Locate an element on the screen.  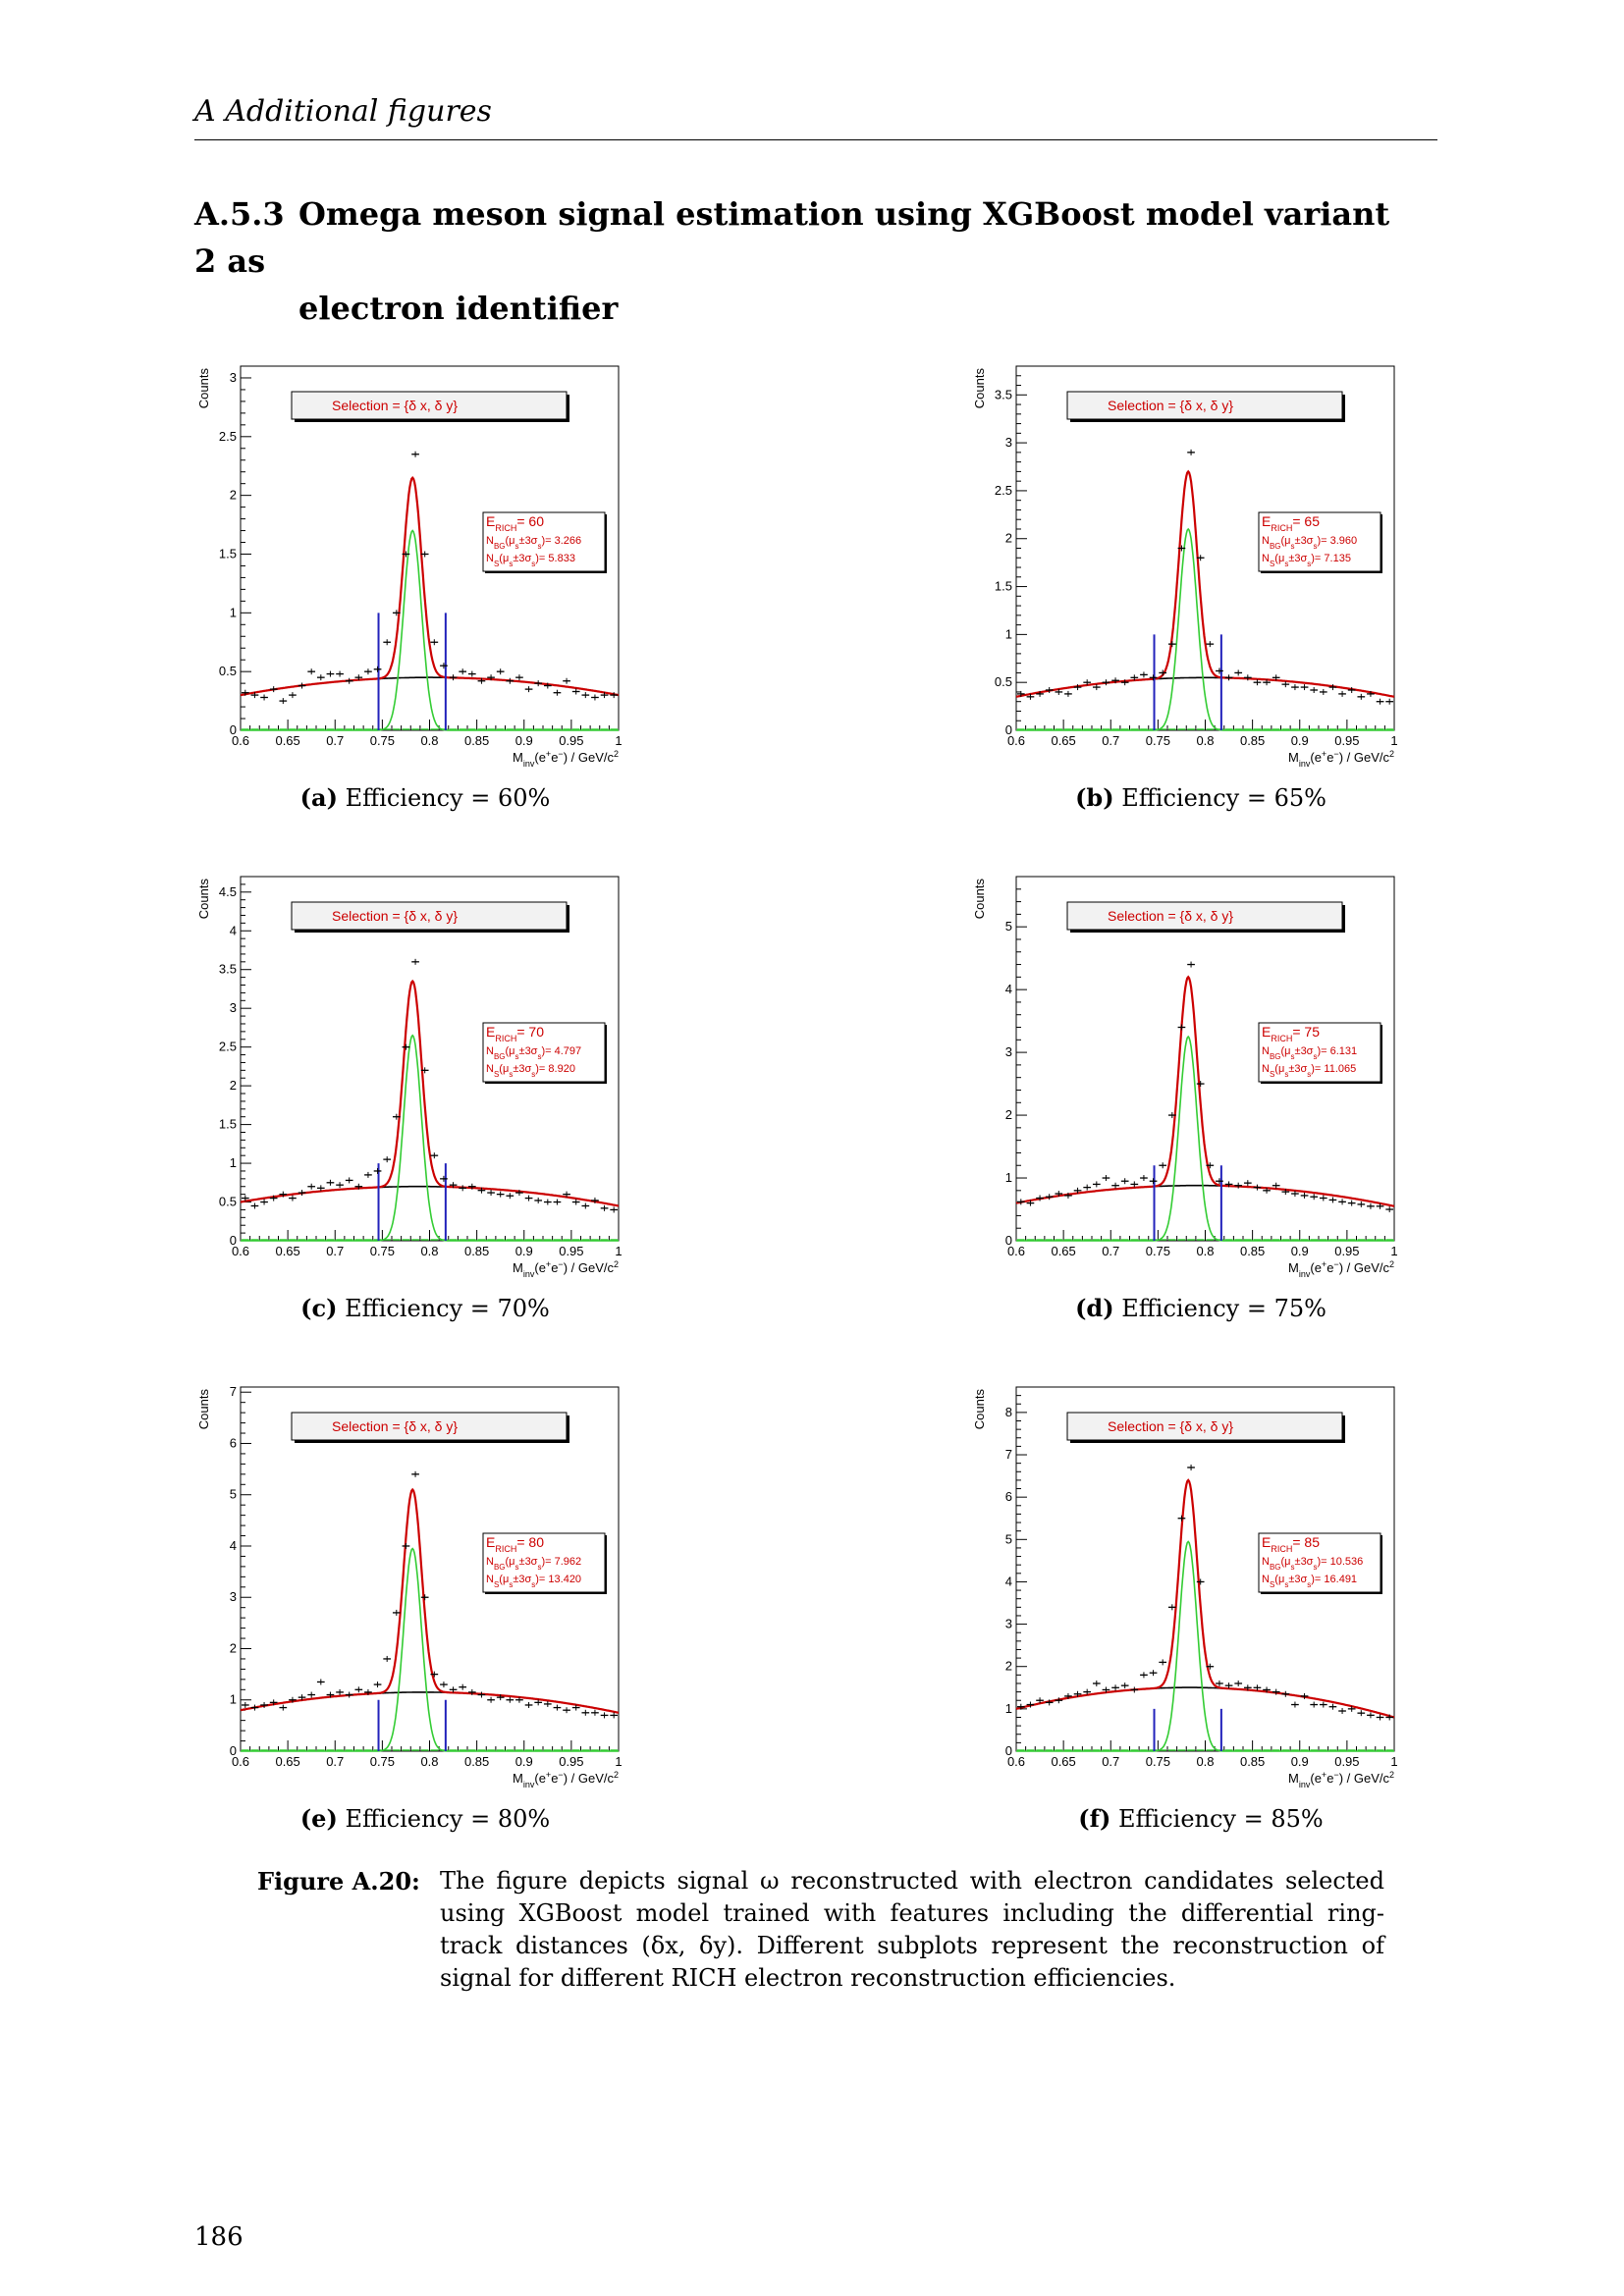
plot-d-stat-line: NS(μs±3σs)= 11.065 is located at coordinates (1309, 1071).